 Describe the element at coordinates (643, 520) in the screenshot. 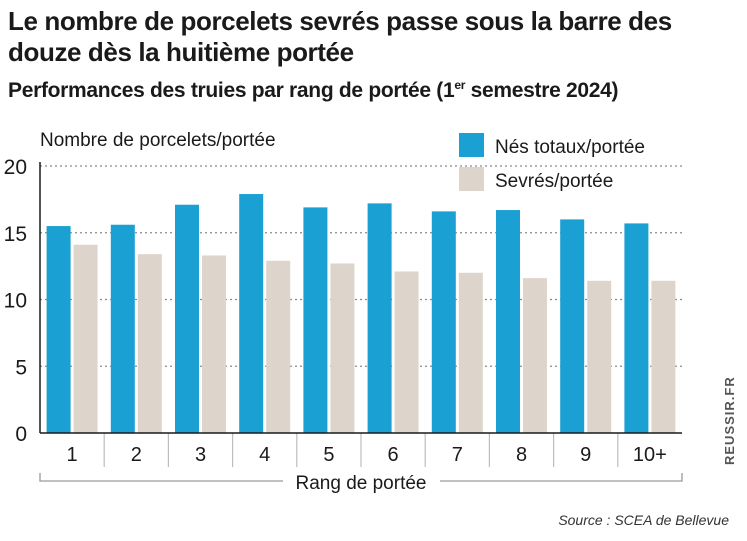

I see `source-note: Source : SCEA de Bellevue` at that location.